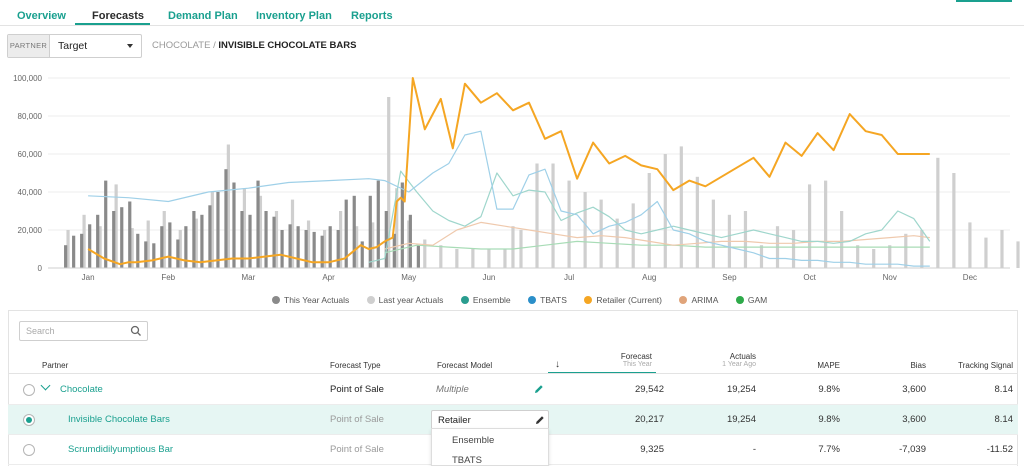 The width and height of the screenshot is (1024, 466). Describe the element at coordinates (76, 331) in the screenshot. I see `search-input` at that location.